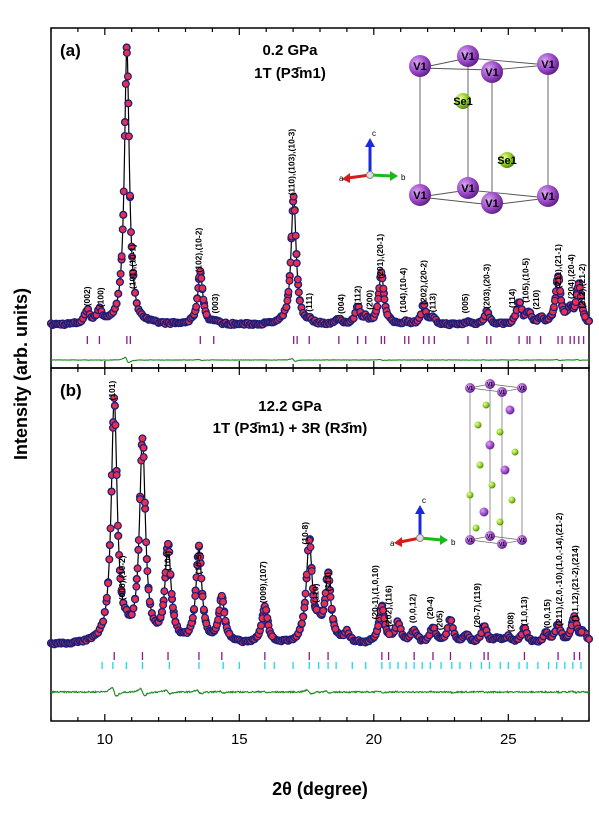 The image size is (599, 817). What do you see at coordinates (290, 406) in the screenshot?
I see `panel-b-pressure: 12.2 GPa` at bounding box center [290, 406].